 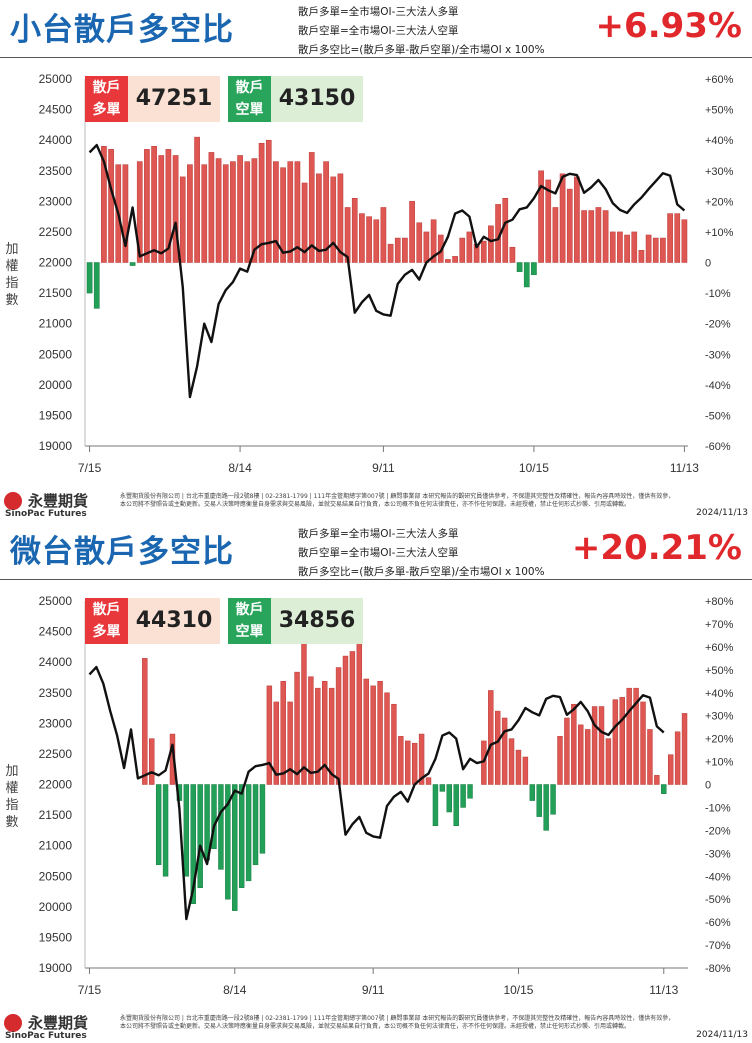 I want to click on y-right-tick-label: +30%, so click(x=719, y=717).